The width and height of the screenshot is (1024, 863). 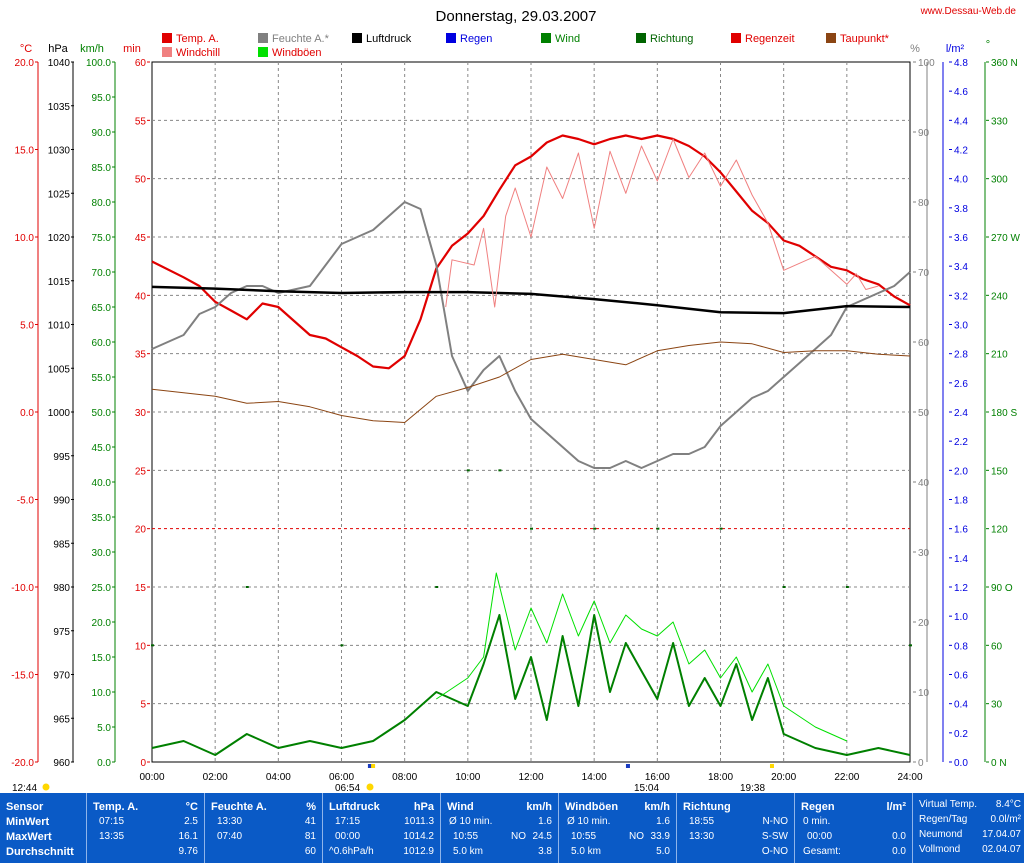 What do you see at coordinates (104, 728) in the screenshot?
I see `wind-tick: 5.0` at bounding box center [104, 728].